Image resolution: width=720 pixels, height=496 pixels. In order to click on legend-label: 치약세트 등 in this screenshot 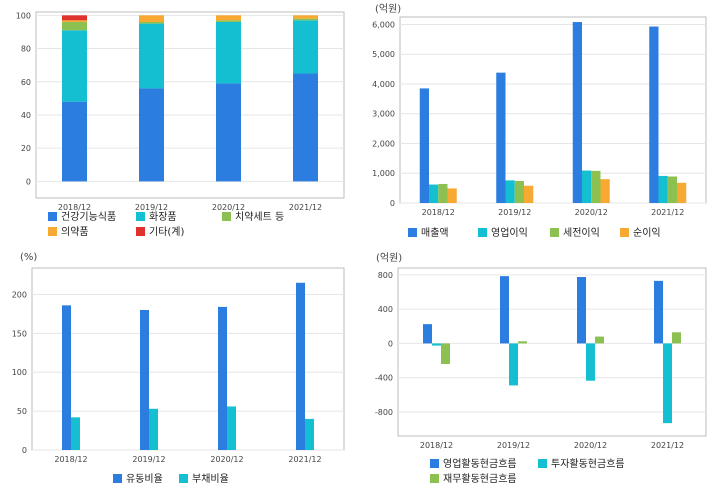, I will do `click(259, 217)`.